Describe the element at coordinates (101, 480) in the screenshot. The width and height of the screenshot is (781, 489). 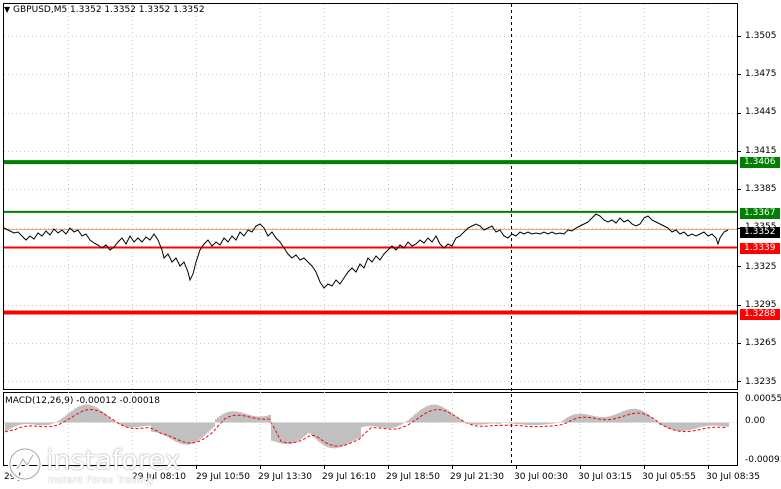
I see `watermark-tagline: Instant Forex Trading` at that location.